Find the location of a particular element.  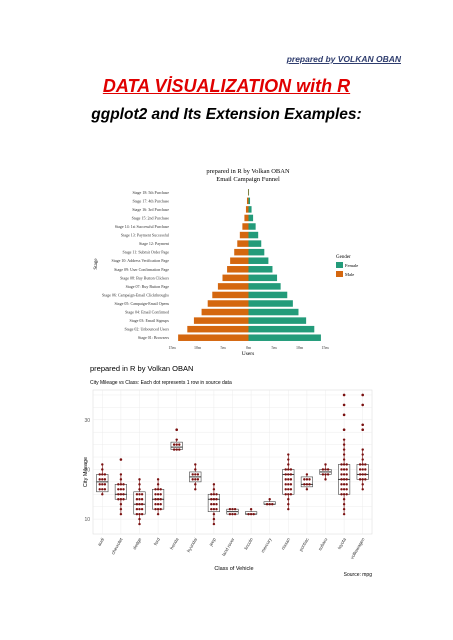

stage-tick-label: Stage 13: Payment Successful is located at coordinates (145, 235).